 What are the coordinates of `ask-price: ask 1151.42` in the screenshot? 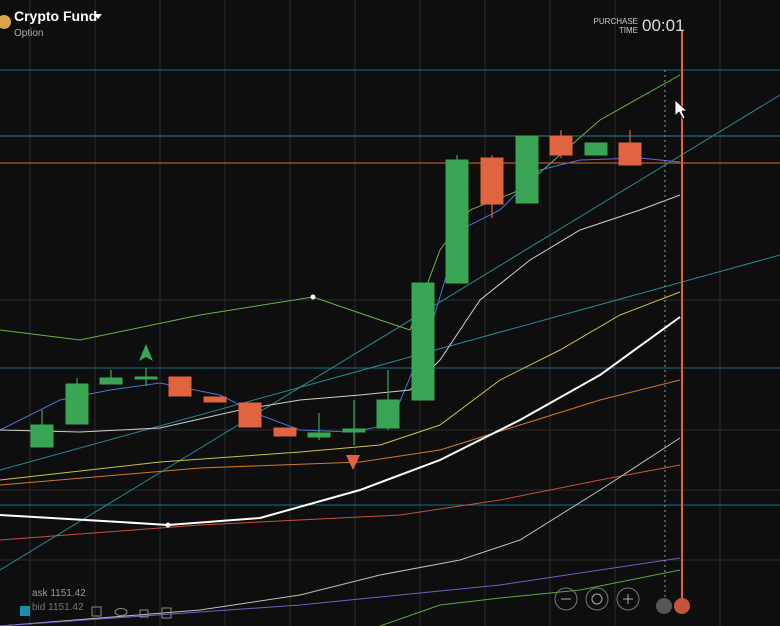 It's located at (59, 593).